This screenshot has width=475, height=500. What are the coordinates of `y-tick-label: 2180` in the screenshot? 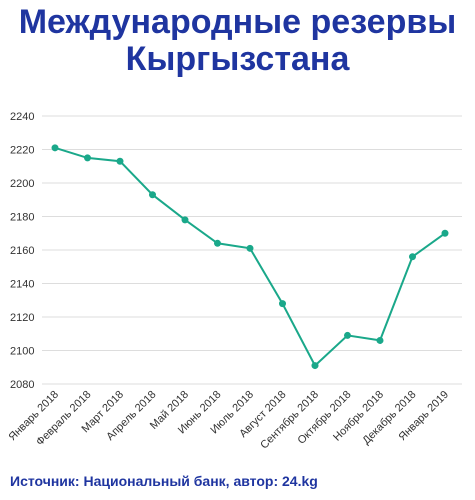 It's located at (22, 218).